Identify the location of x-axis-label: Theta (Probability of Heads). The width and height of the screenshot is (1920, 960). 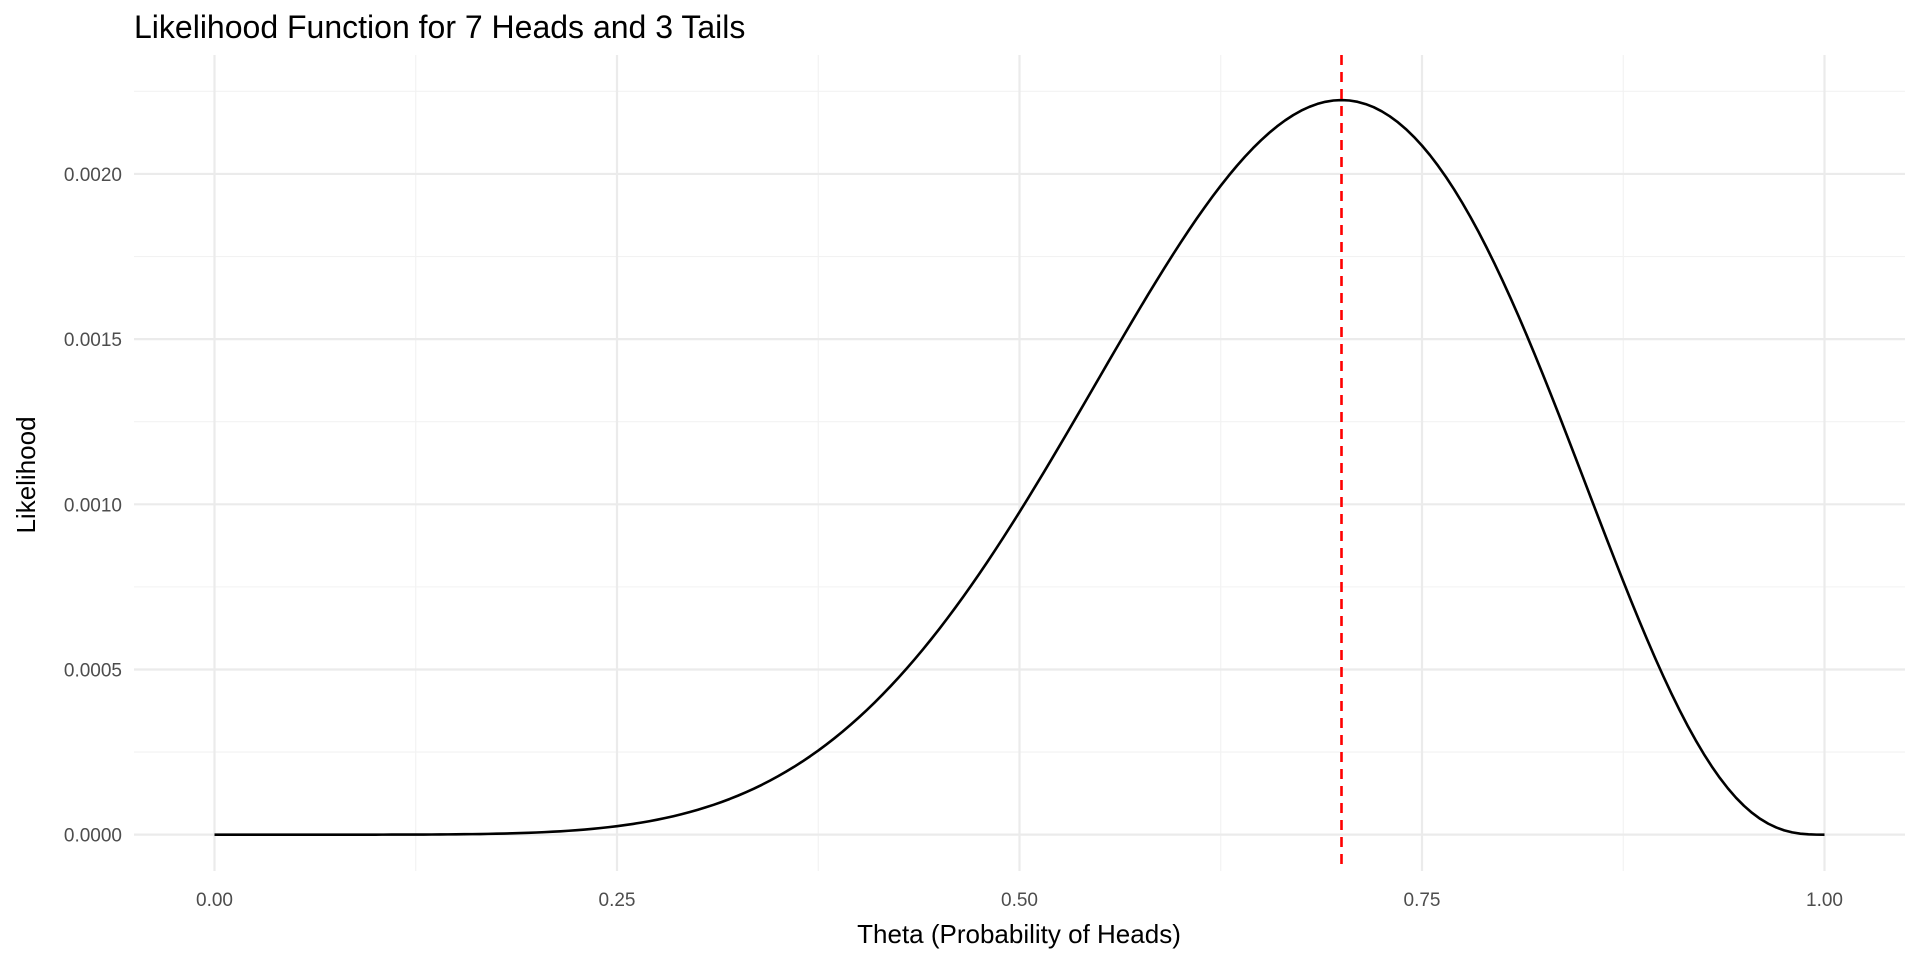
(1019, 934).